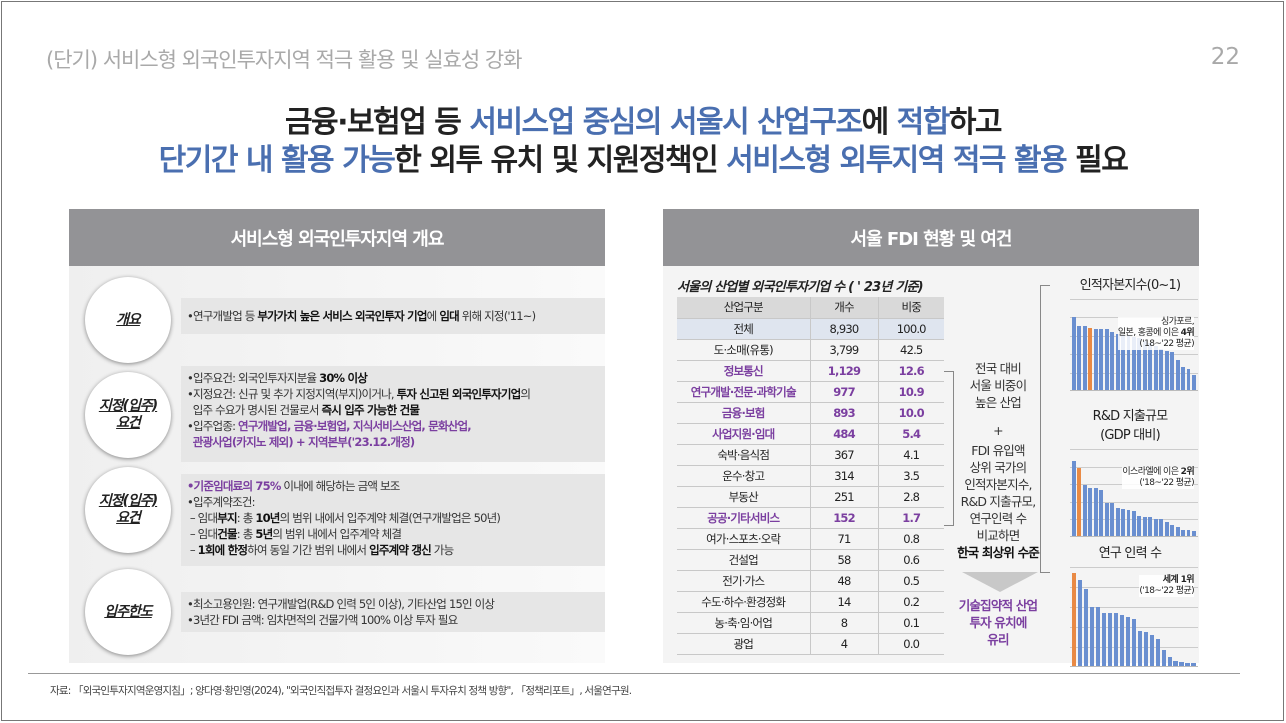 This screenshot has width=1286, height=723. Describe the element at coordinates (743, 560) in the screenshot. I see `industry-cell: 건설업` at that location.